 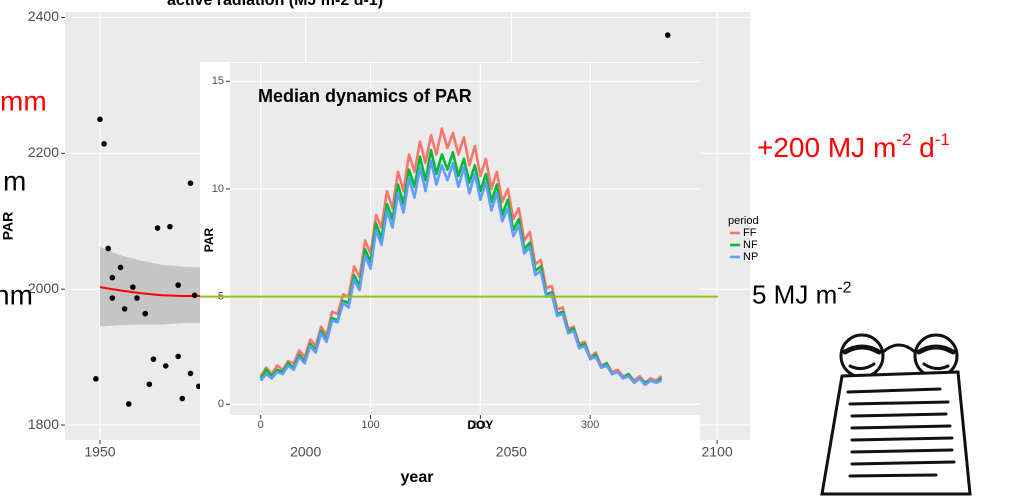 What do you see at coordinates (43, 424) in the screenshot?
I see `y-tick-label: 1800` at bounding box center [43, 424].